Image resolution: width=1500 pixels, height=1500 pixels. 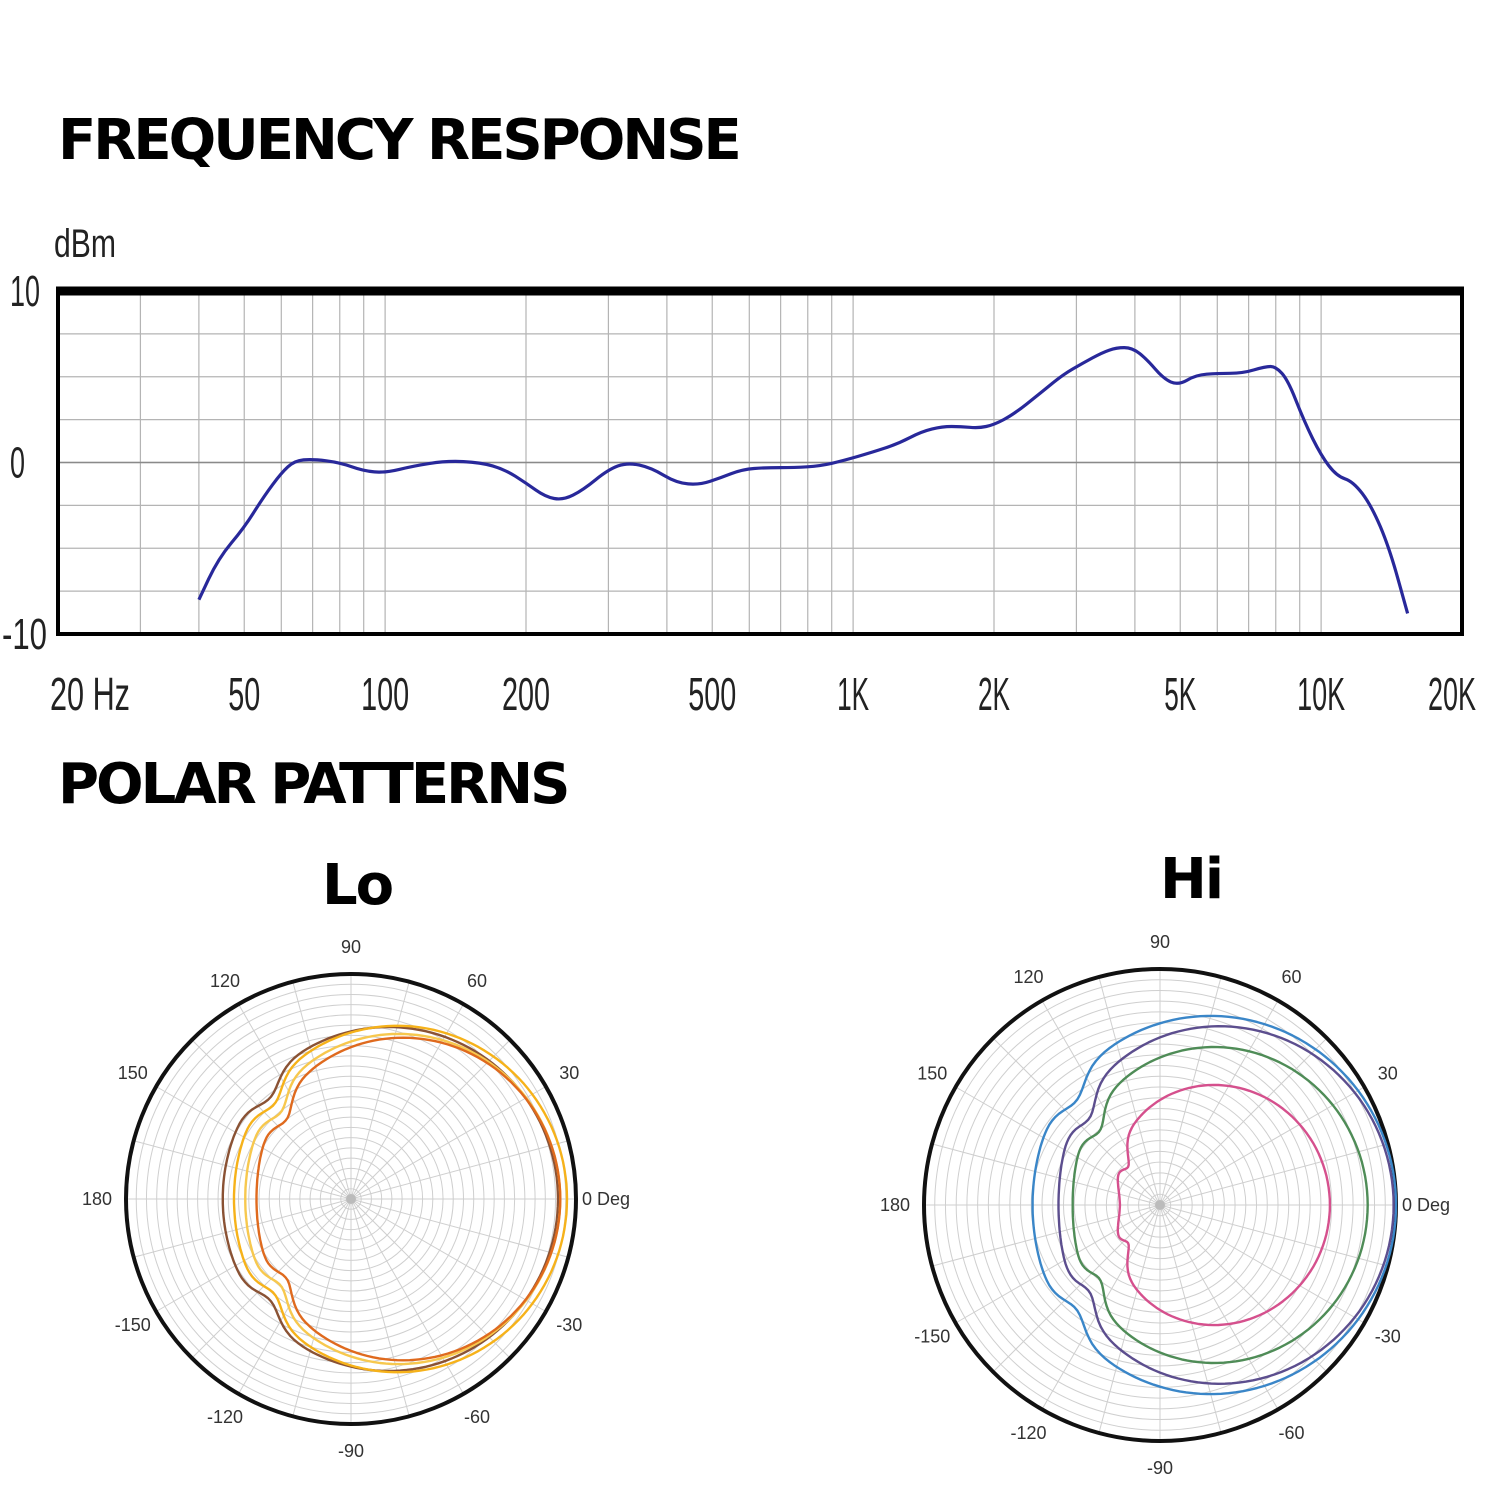 What do you see at coordinates (1426, 1205) in the screenshot?
I see `hi-angle-label: 0 Deg` at bounding box center [1426, 1205].